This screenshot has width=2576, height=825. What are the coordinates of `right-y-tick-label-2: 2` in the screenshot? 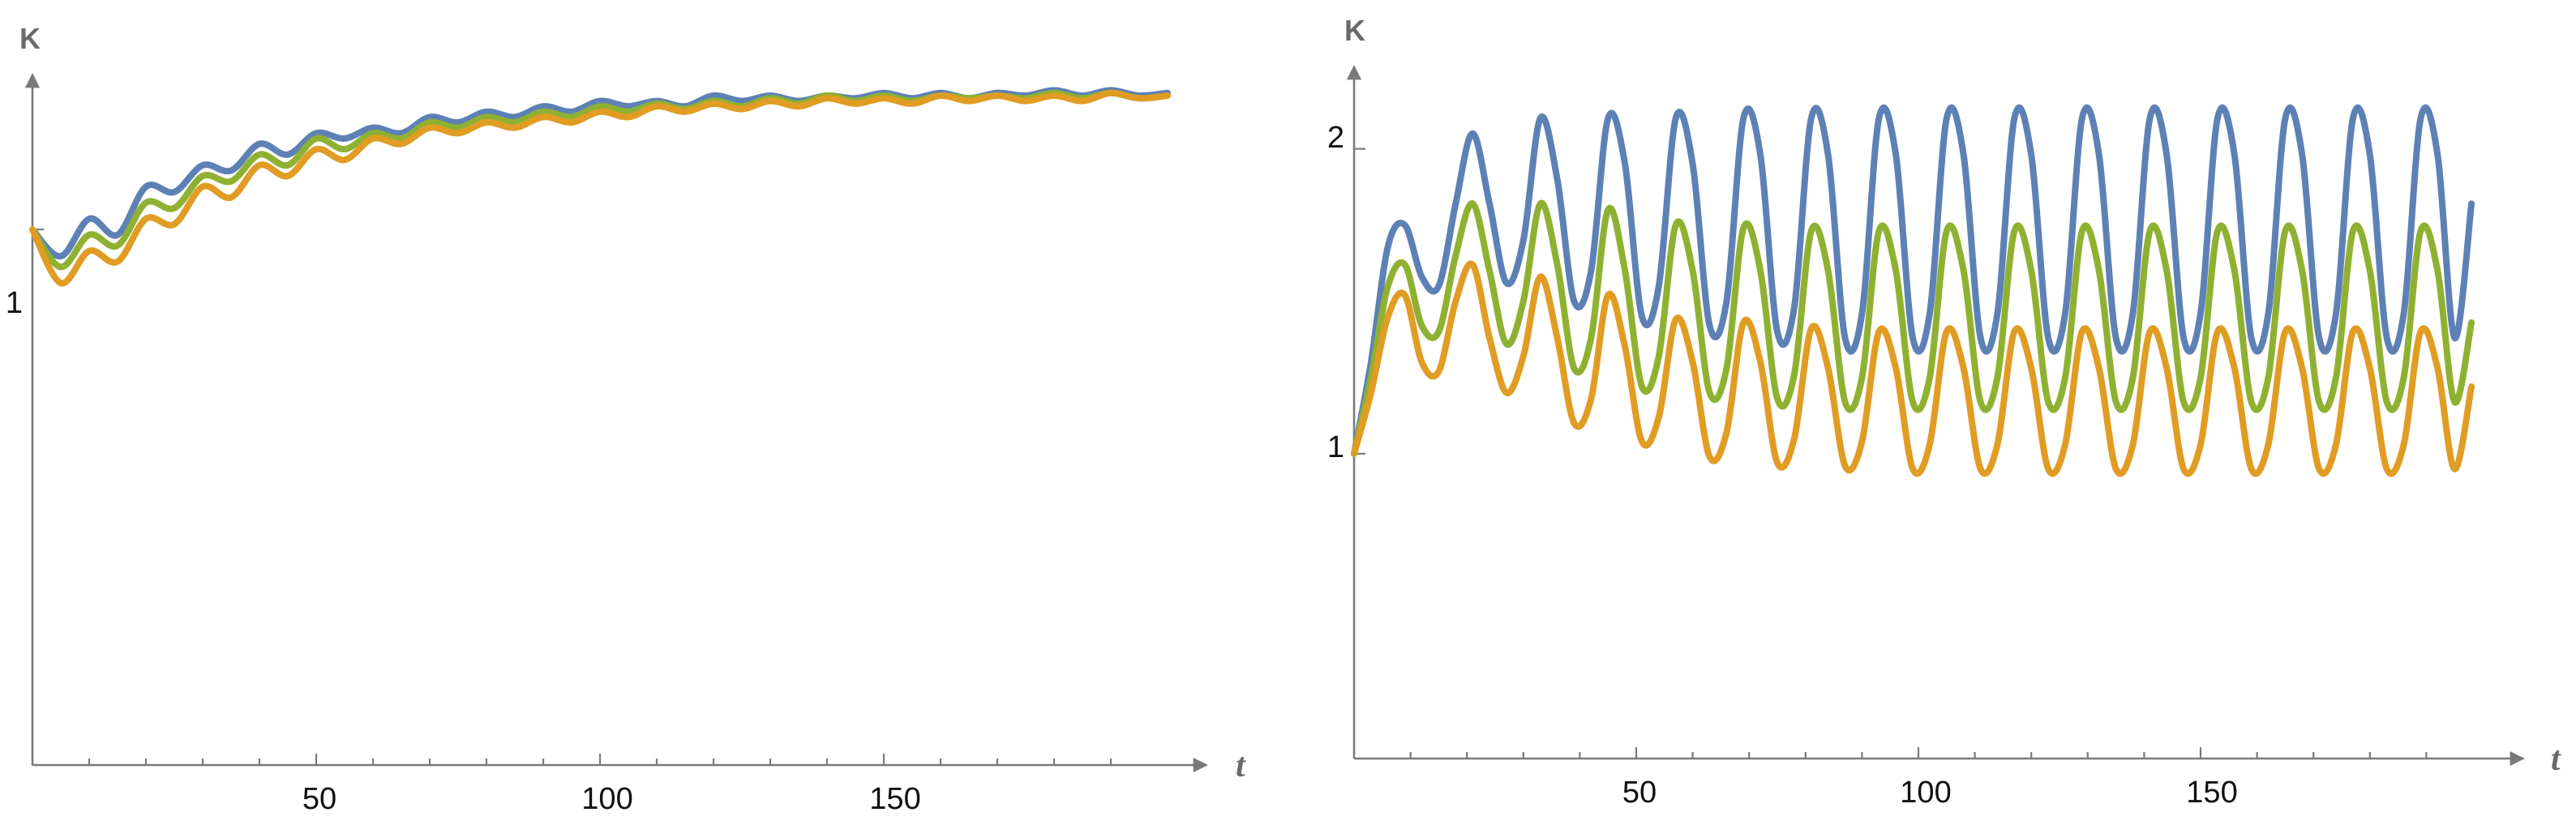 It's located at (1335, 138).